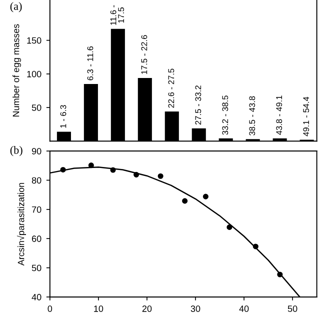 This screenshot has width=320, height=320. I want to click on y-tick-label: 60, so click(37, 239).